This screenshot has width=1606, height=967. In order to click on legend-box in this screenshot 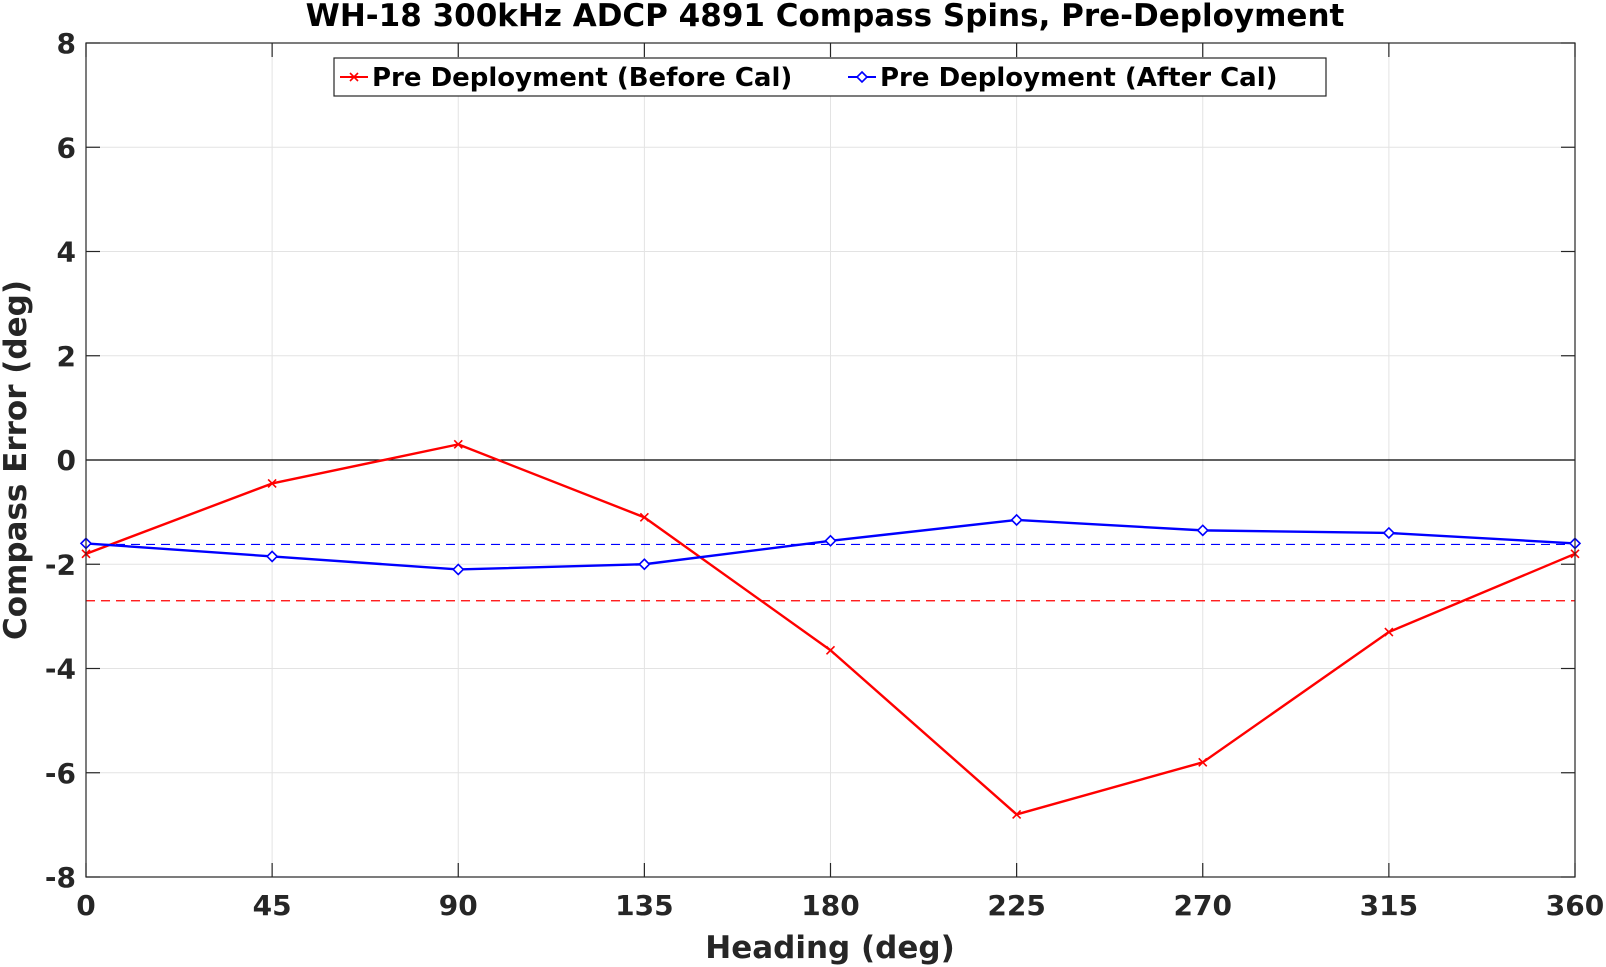, I will do `click(830, 77)`.